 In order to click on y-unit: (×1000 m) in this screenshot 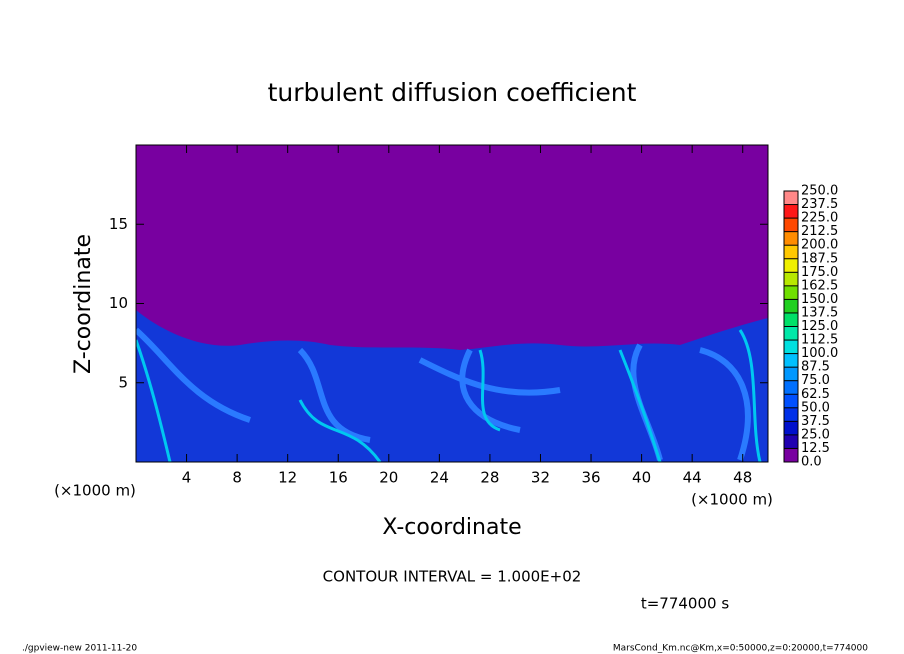, I will do `click(95, 491)`.